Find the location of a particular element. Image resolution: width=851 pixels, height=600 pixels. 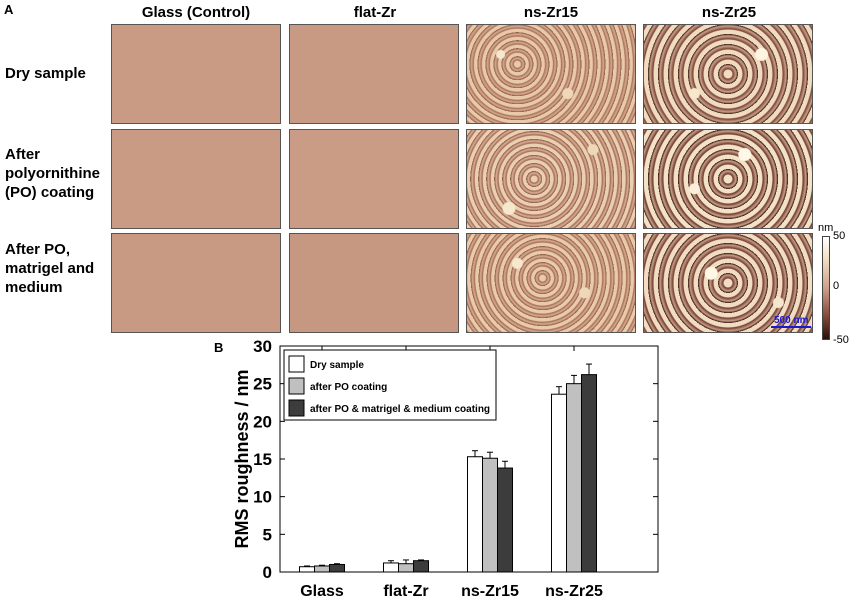

column-header-ns-zr25: ns-Zr25 is located at coordinates (729, 12).